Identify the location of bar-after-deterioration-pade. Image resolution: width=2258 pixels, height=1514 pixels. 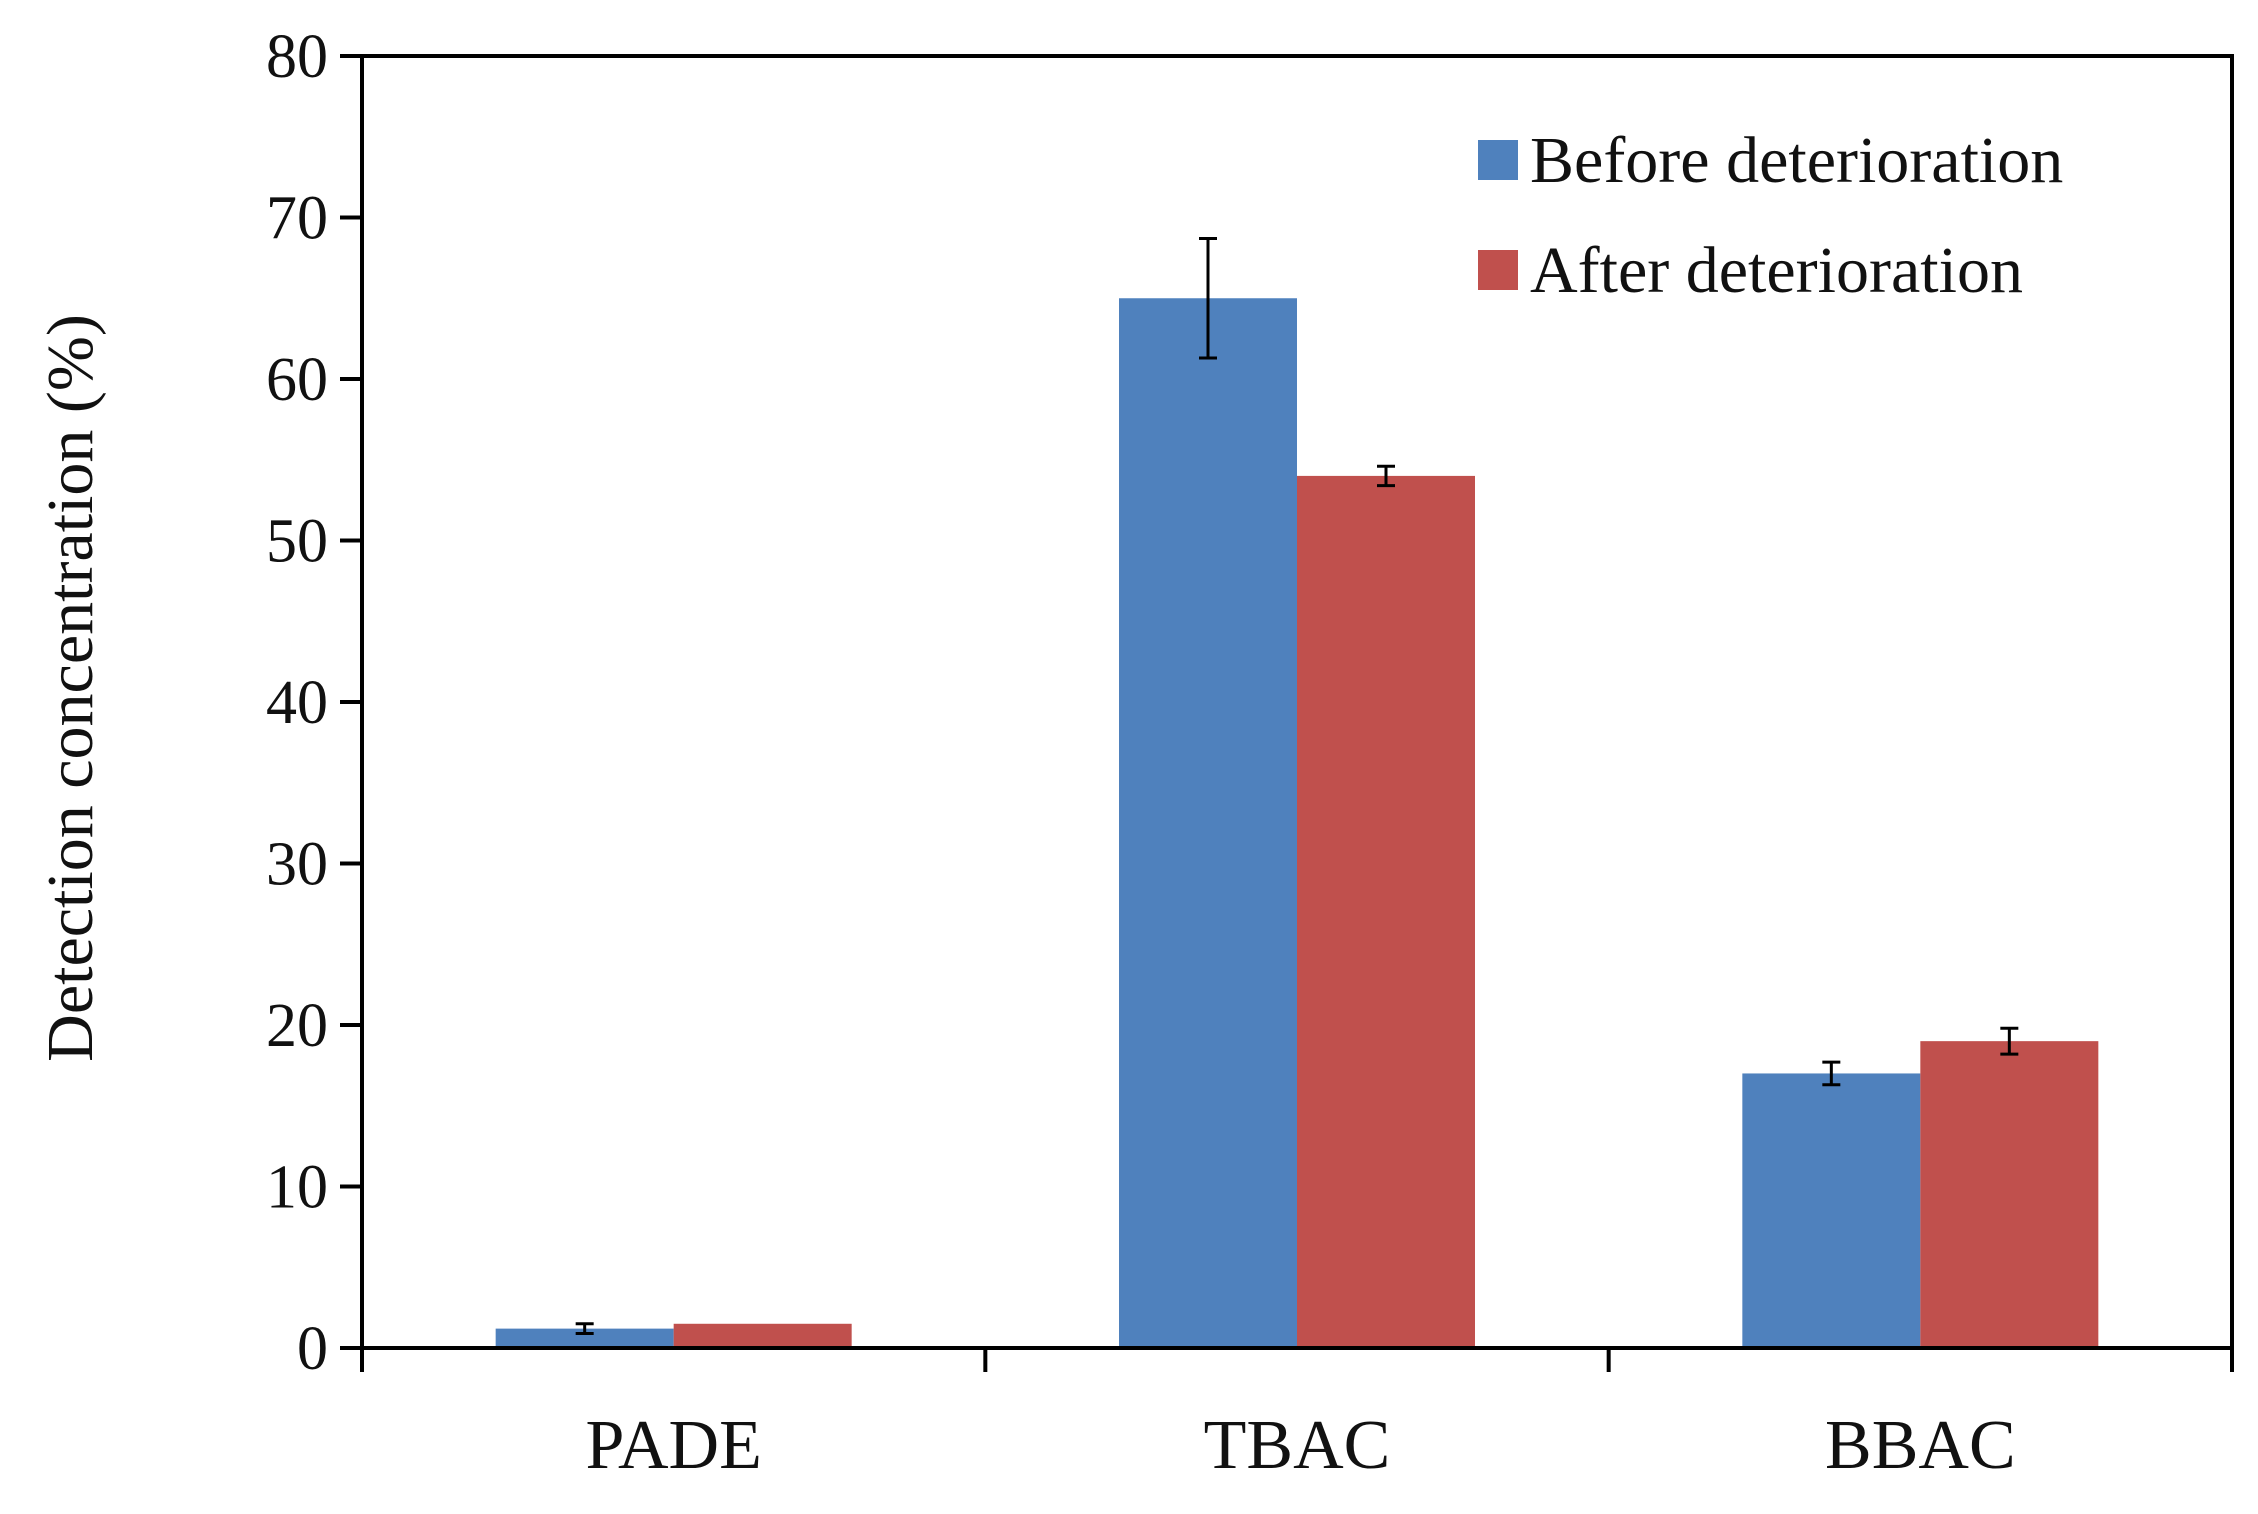
(762, 1335).